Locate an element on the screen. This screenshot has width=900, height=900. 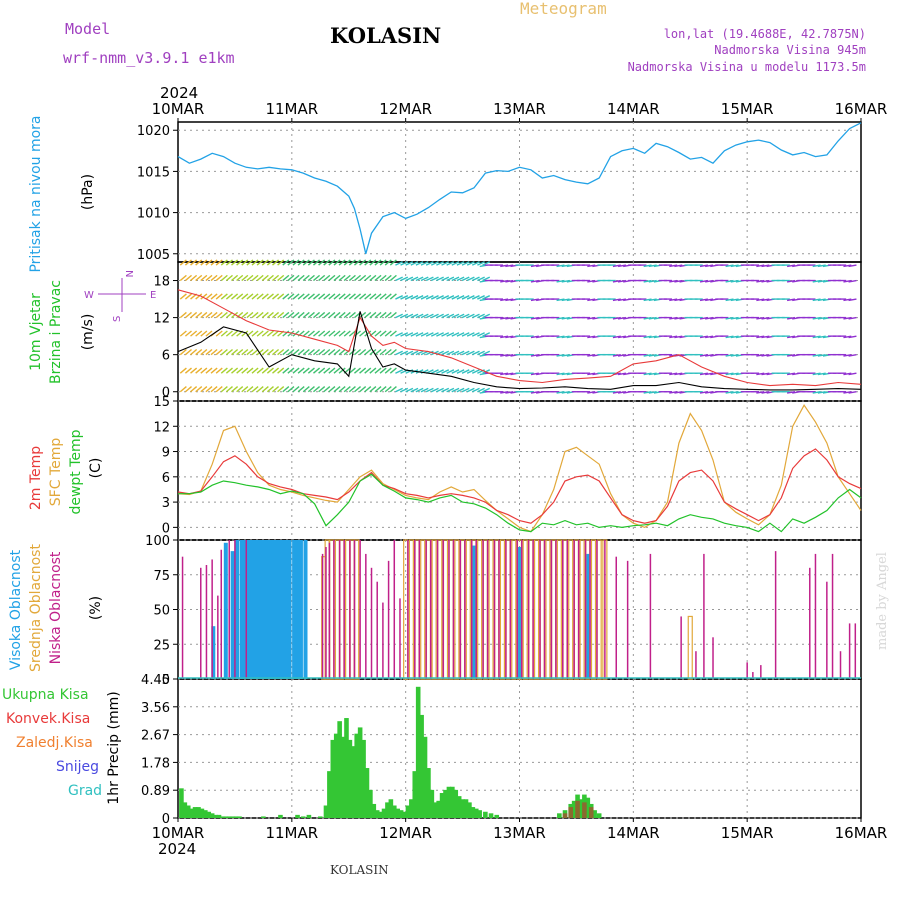
elevation-label: Nadmorska Visina 945m is located at coordinates (790, 50).